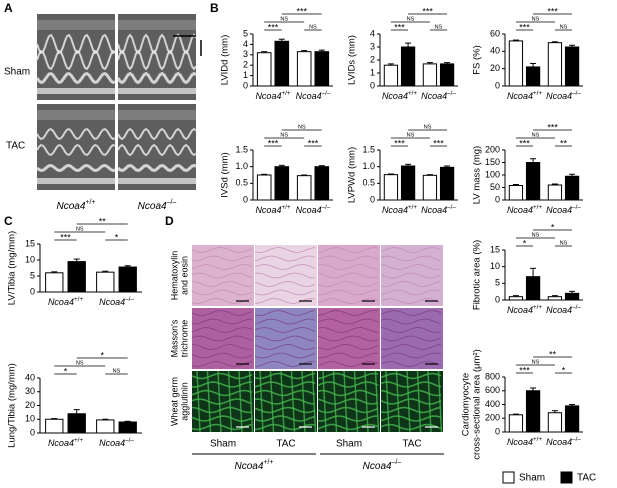 This screenshot has height=488, width=617. Describe the element at coordinates (245, 65) in the screenshot. I see `y-tick-label: 2` at that location.